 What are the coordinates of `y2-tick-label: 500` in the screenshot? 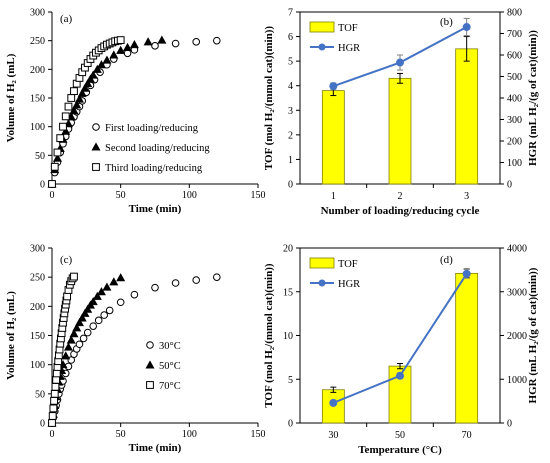 It's located at (514, 77).